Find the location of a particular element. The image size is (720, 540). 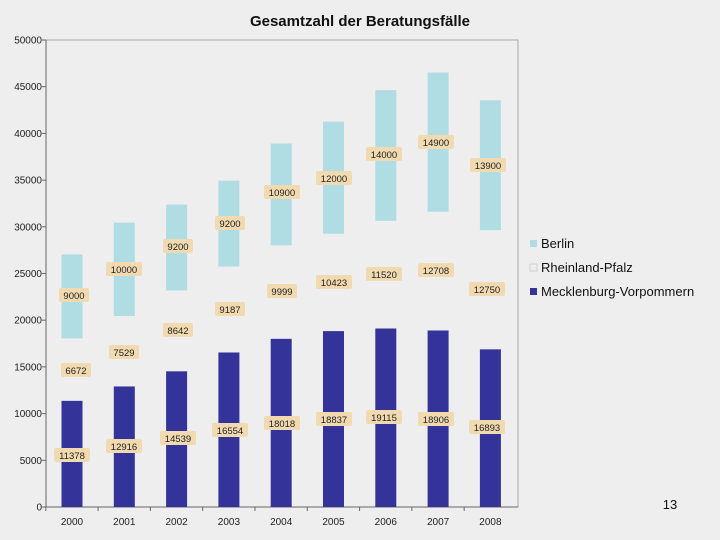

data-label: 14539 is located at coordinates (178, 439).